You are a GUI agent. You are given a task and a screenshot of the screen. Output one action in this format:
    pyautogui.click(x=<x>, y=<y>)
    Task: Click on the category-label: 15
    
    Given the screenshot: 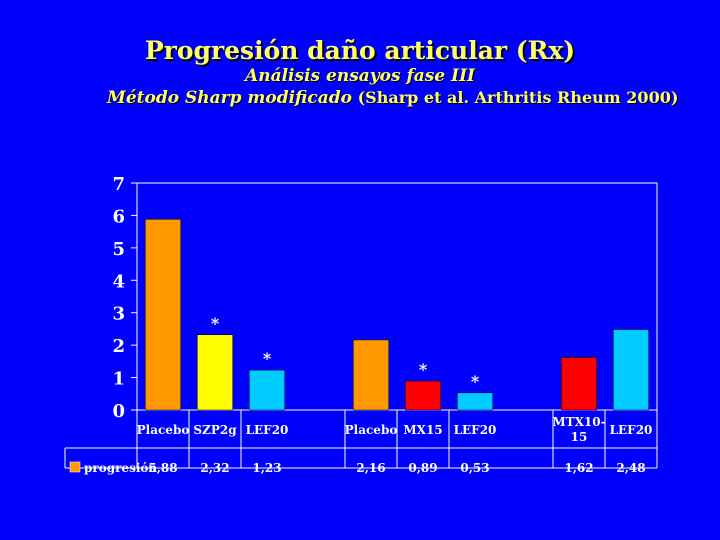 What is the action you would take?
    pyautogui.click(x=579, y=437)
    